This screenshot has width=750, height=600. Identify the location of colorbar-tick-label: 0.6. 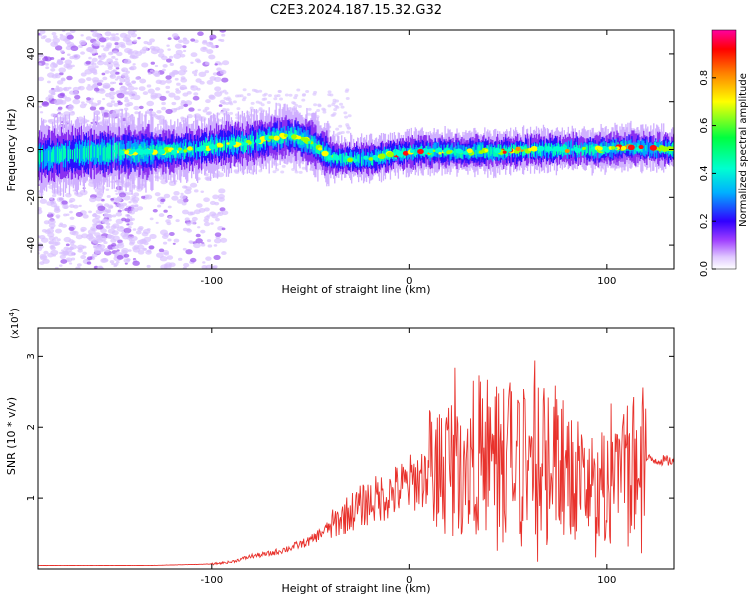
(704, 126).